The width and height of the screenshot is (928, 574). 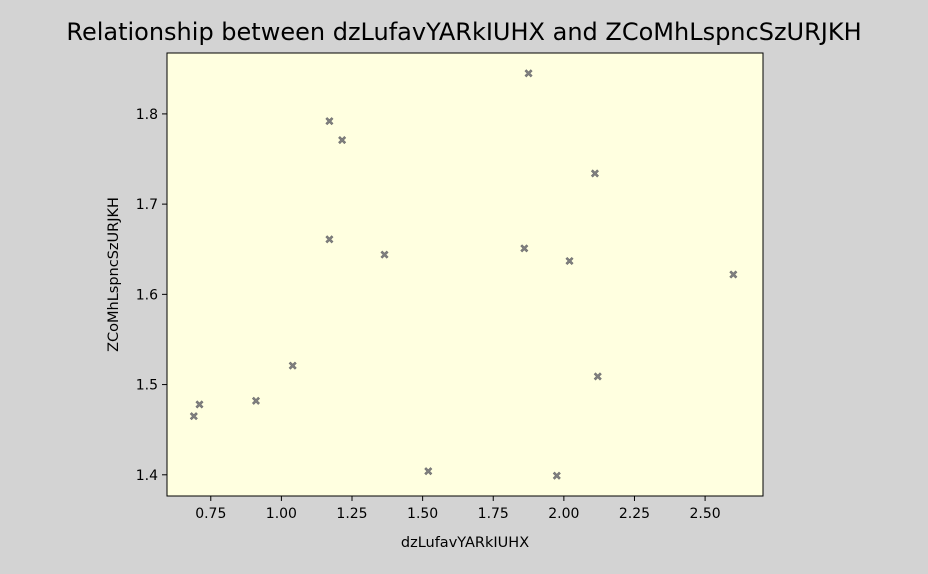 What do you see at coordinates (563, 514) in the screenshot?
I see `x-tick-label: 2.00` at bounding box center [563, 514].